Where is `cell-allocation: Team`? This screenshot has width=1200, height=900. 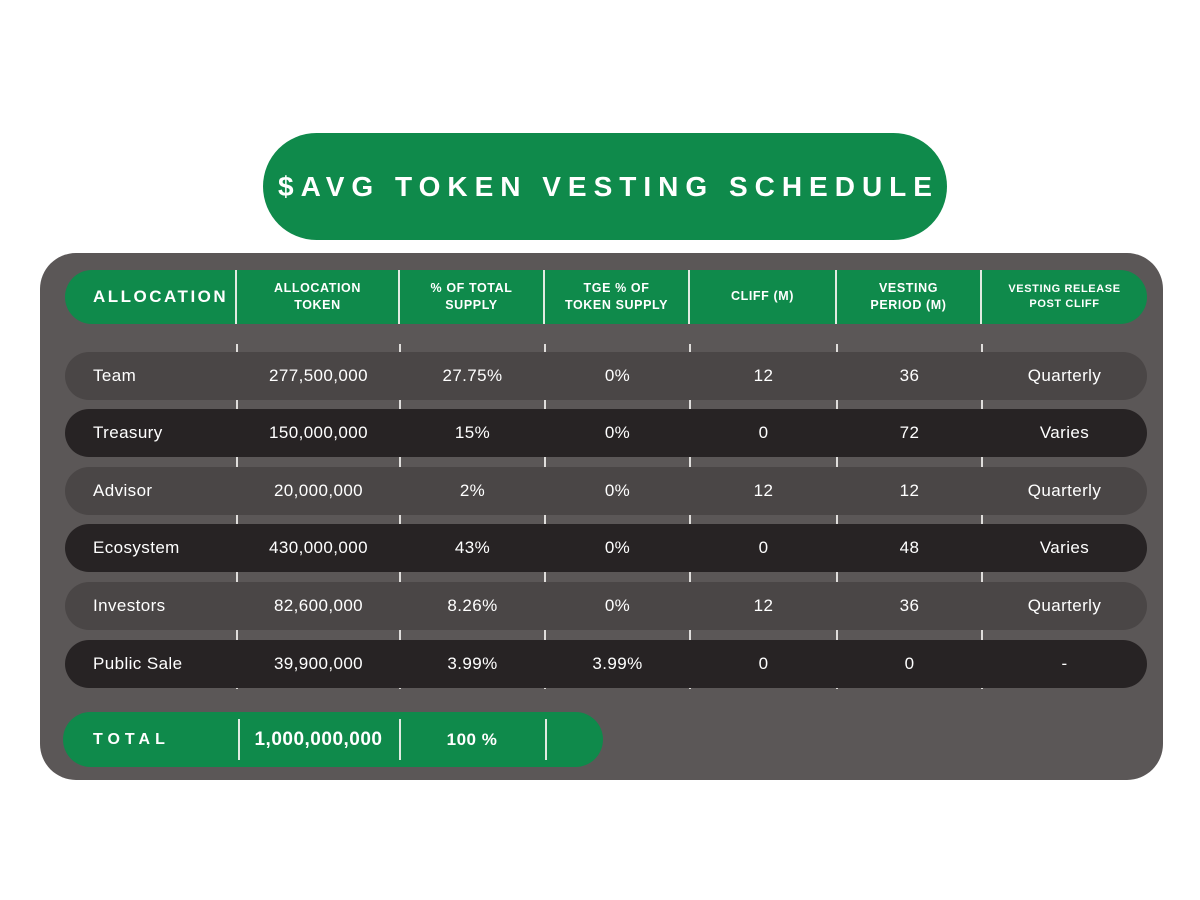
cell-allocation: Team is located at coordinates (115, 375).